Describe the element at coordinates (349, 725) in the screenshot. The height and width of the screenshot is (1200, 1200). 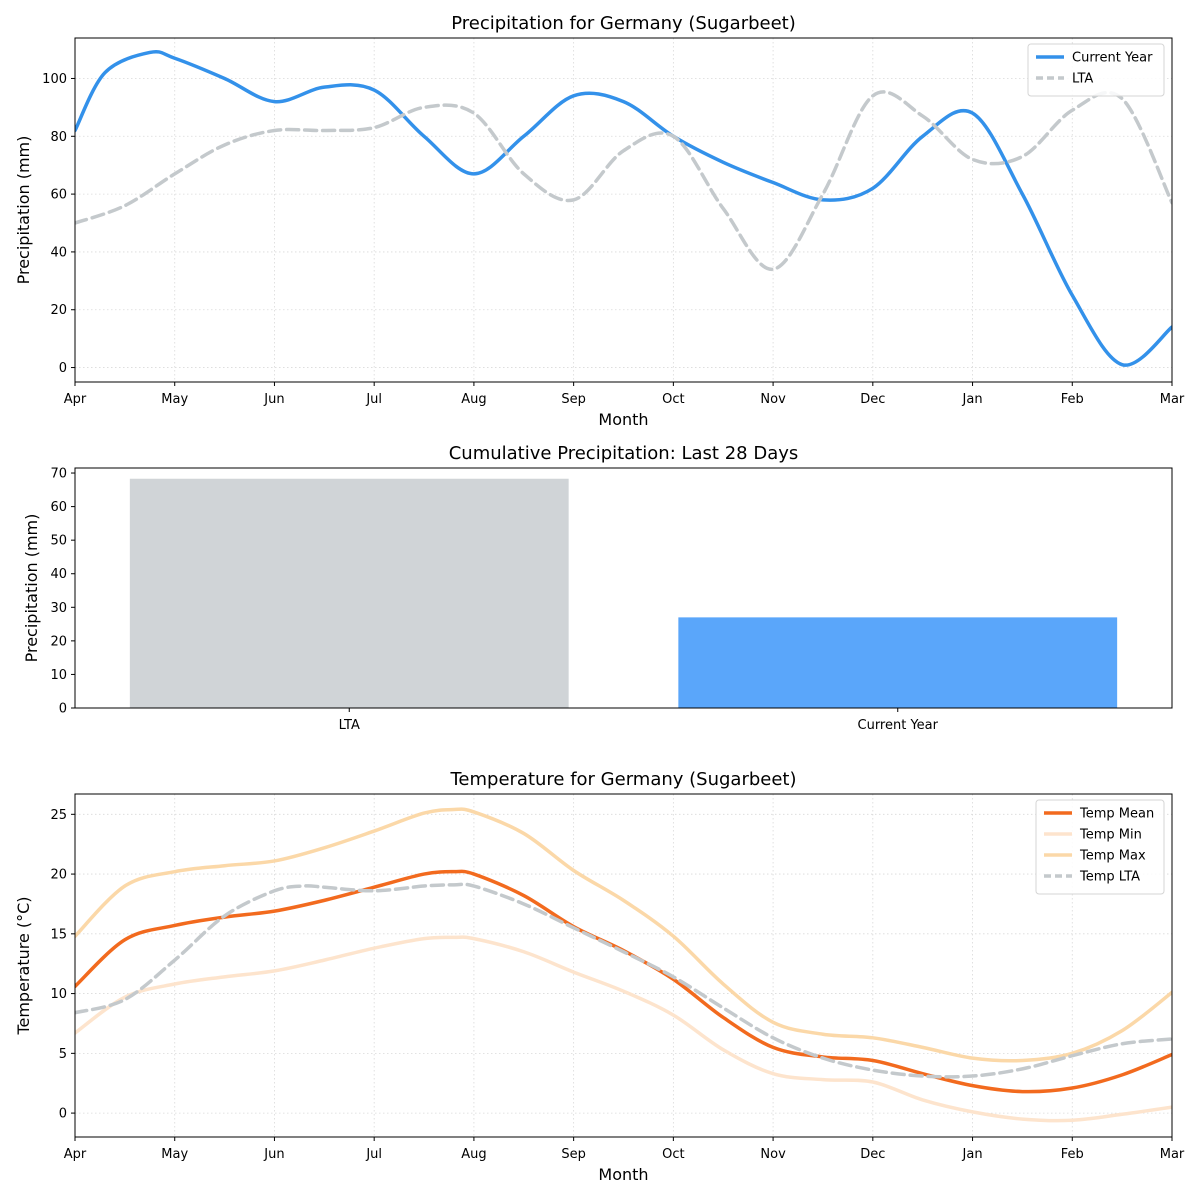
I see `x-tick-label: LTA` at that location.